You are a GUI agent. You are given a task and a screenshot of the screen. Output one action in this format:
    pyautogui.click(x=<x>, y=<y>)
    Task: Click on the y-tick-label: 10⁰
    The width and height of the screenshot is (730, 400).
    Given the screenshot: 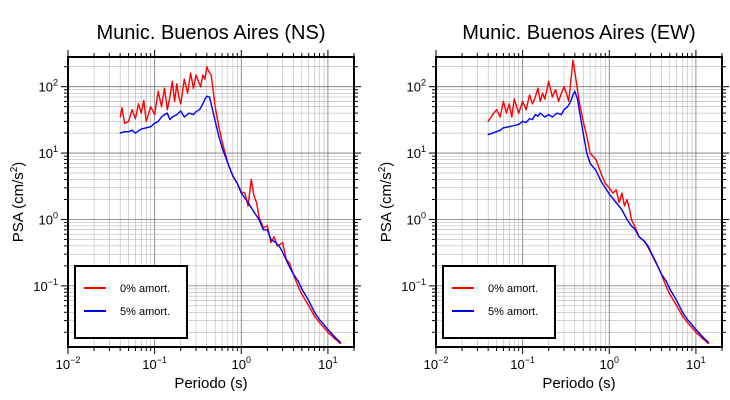 What is the action you would take?
    pyautogui.click(x=48, y=218)
    